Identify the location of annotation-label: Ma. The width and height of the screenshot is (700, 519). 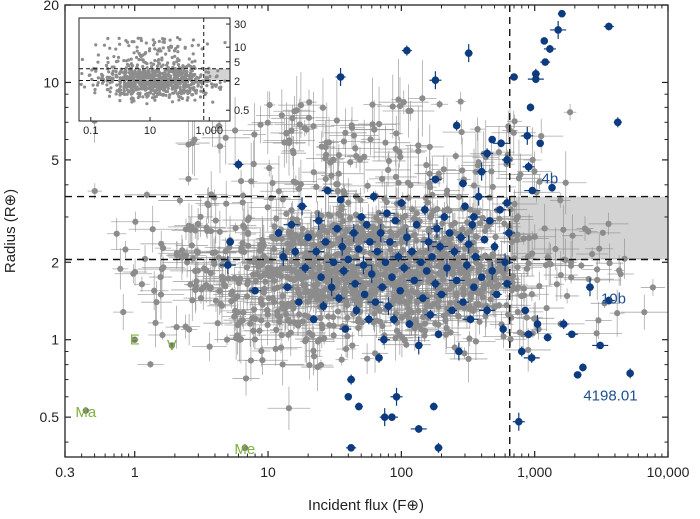
(85, 412).